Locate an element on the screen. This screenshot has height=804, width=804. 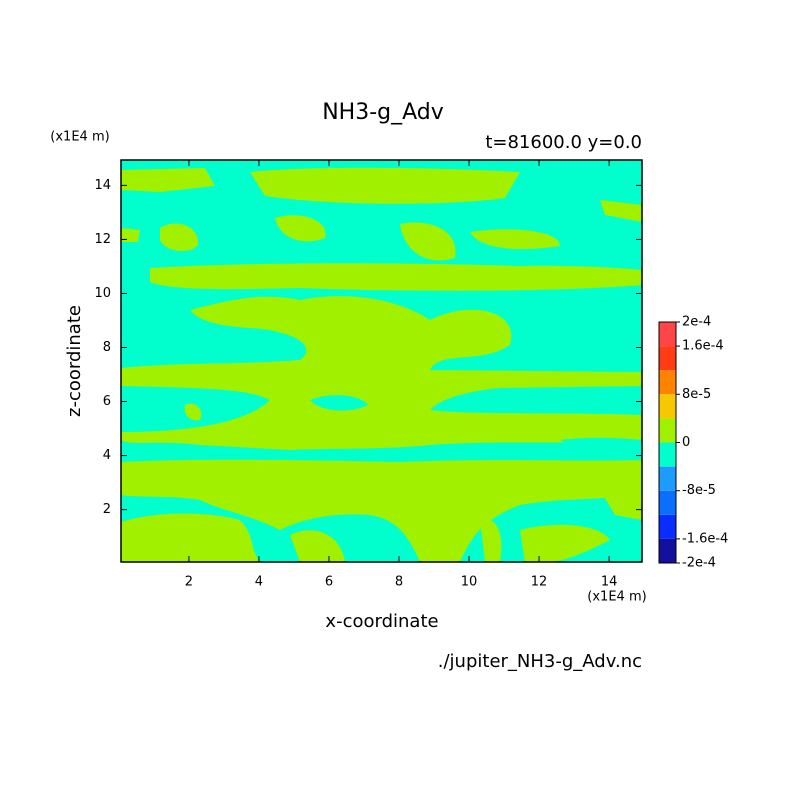
chart-title: NH3-g_Adv is located at coordinates (383, 112).